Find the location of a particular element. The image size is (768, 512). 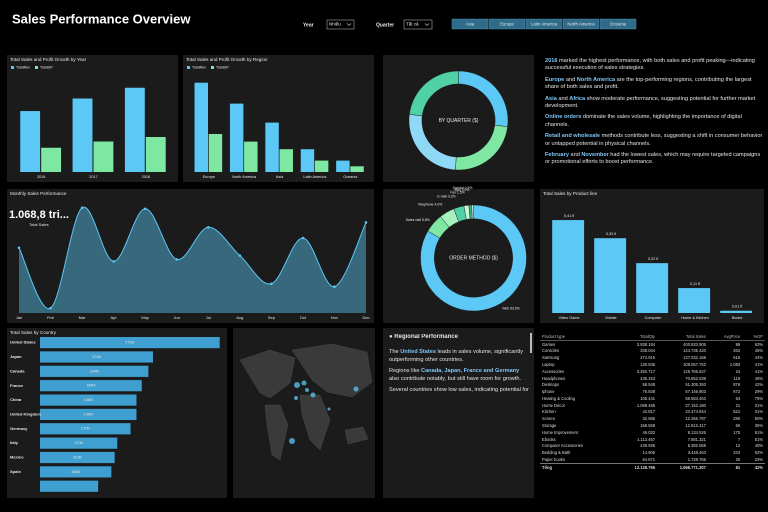

cell: 26 is located at coordinates (738, 459).